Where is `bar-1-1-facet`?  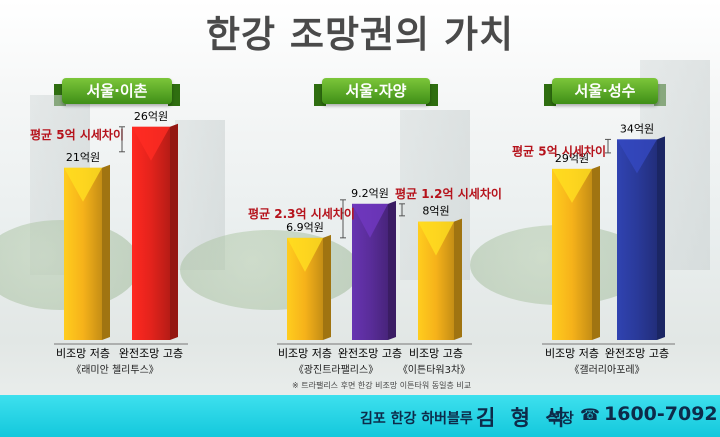
bar-1-1-facet is located at coordinates (370, 220).